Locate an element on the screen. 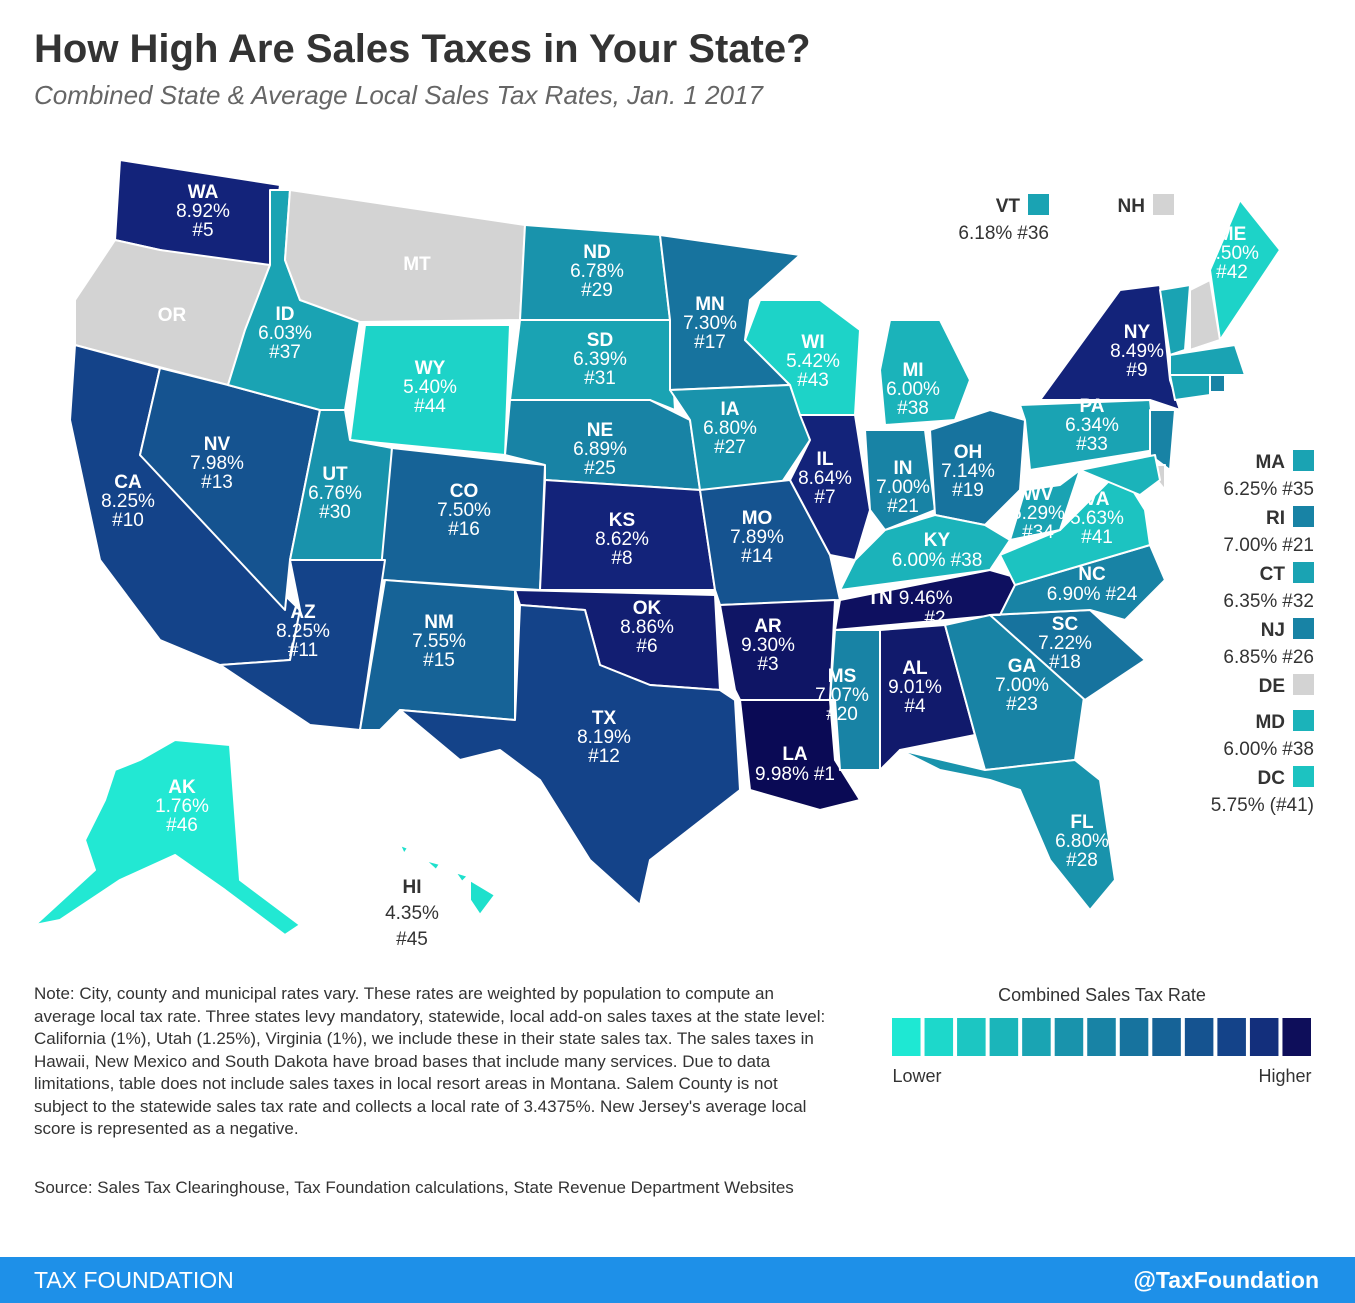 The image size is (1355, 1303). abbr: AK is located at coordinates (182, 787).